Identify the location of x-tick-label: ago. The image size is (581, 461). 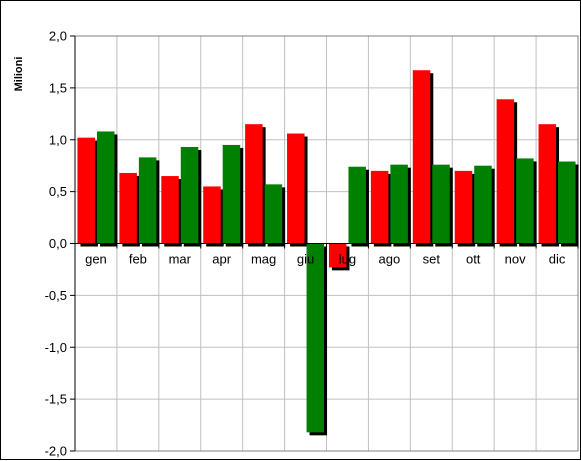
(390, 259).